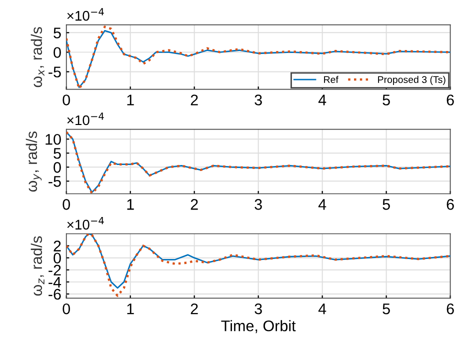 The image size is (474, 355). Describe the element at coordinates (54, 270) in the screenshot. I see `y-tick-label: -2` at that location.